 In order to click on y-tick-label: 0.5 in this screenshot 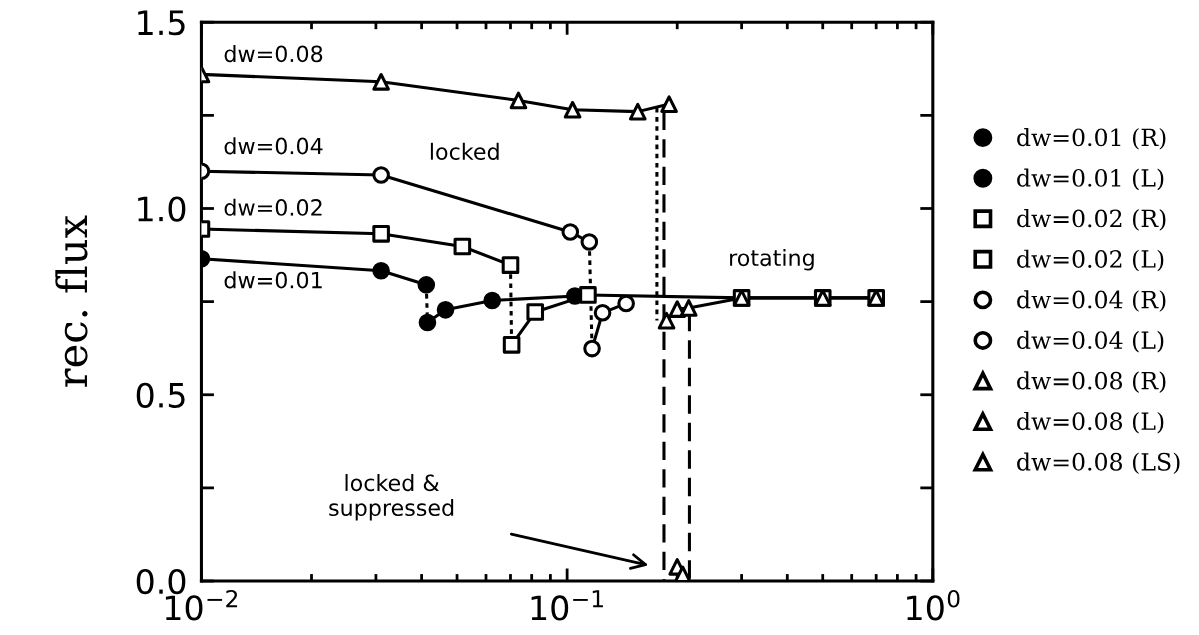, I will do `click(160, 395)`.